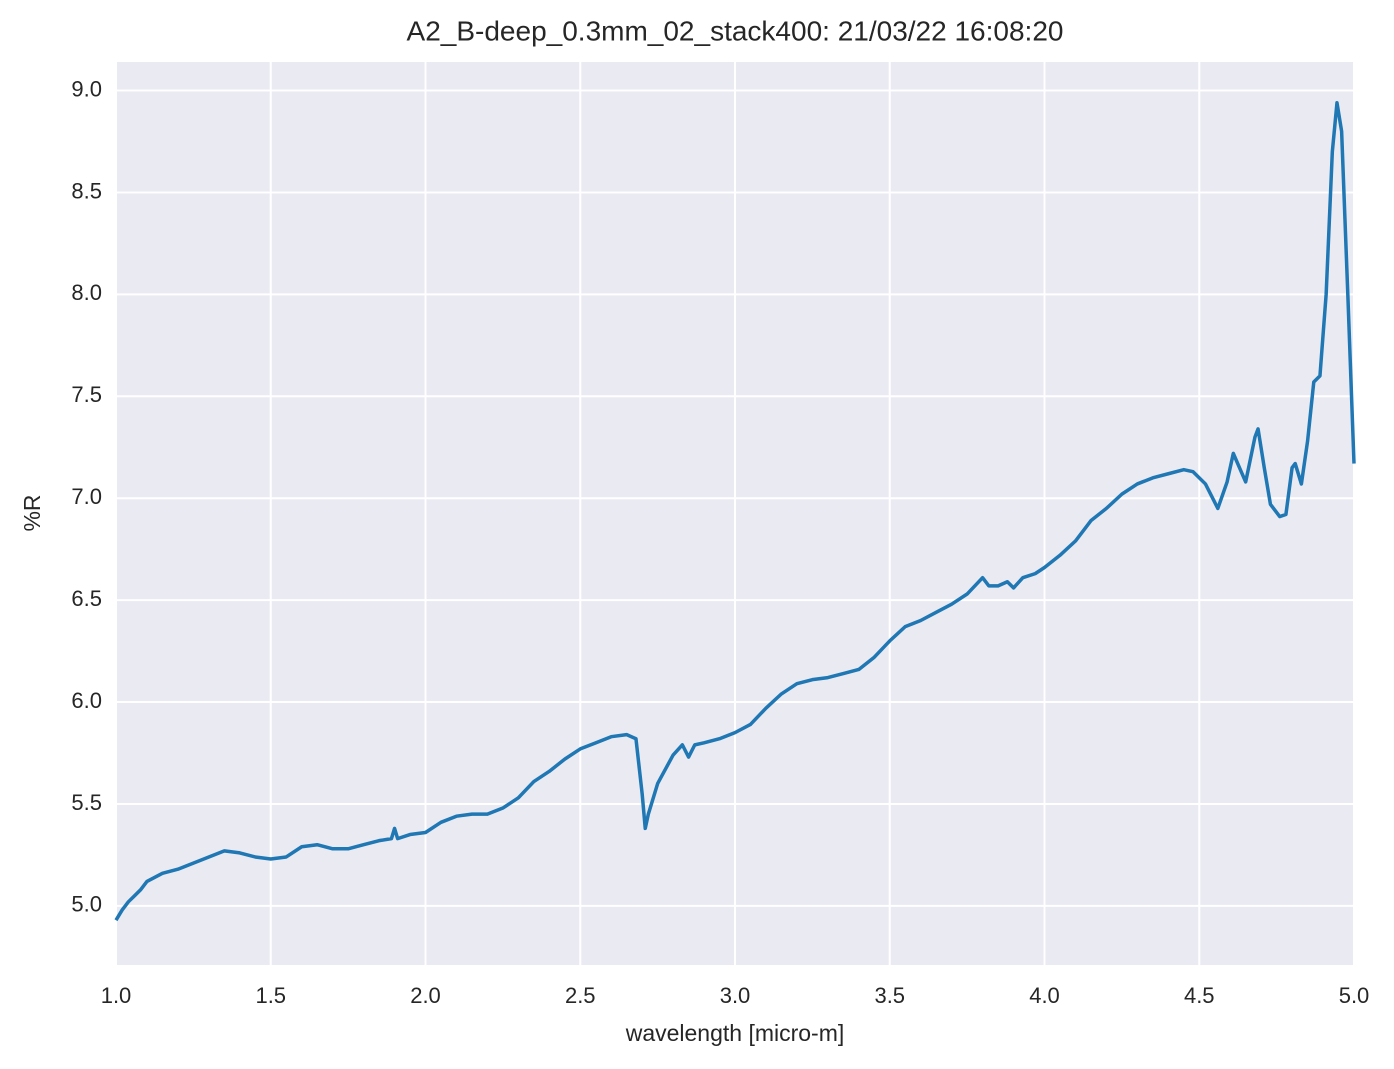 The image size is (1394, 1069). I want to click on y-tick-label: 8.5, so click(86, 190).